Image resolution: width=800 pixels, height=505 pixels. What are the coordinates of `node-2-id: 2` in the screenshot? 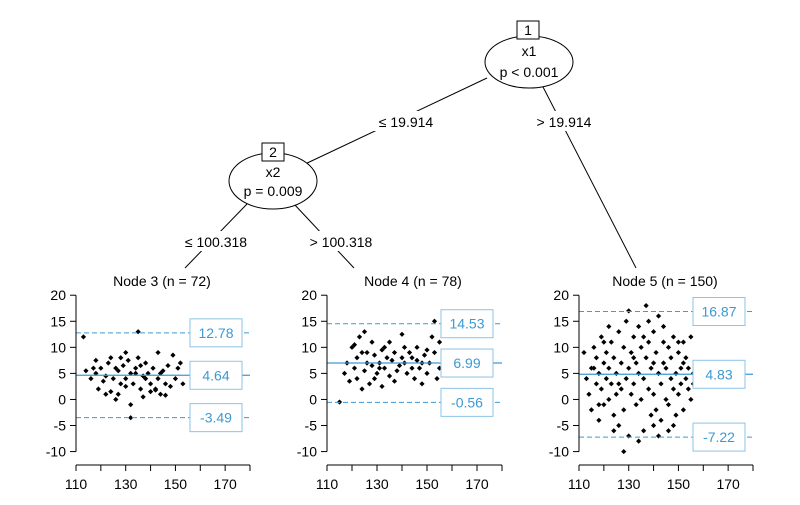 It's located at (273, 152).